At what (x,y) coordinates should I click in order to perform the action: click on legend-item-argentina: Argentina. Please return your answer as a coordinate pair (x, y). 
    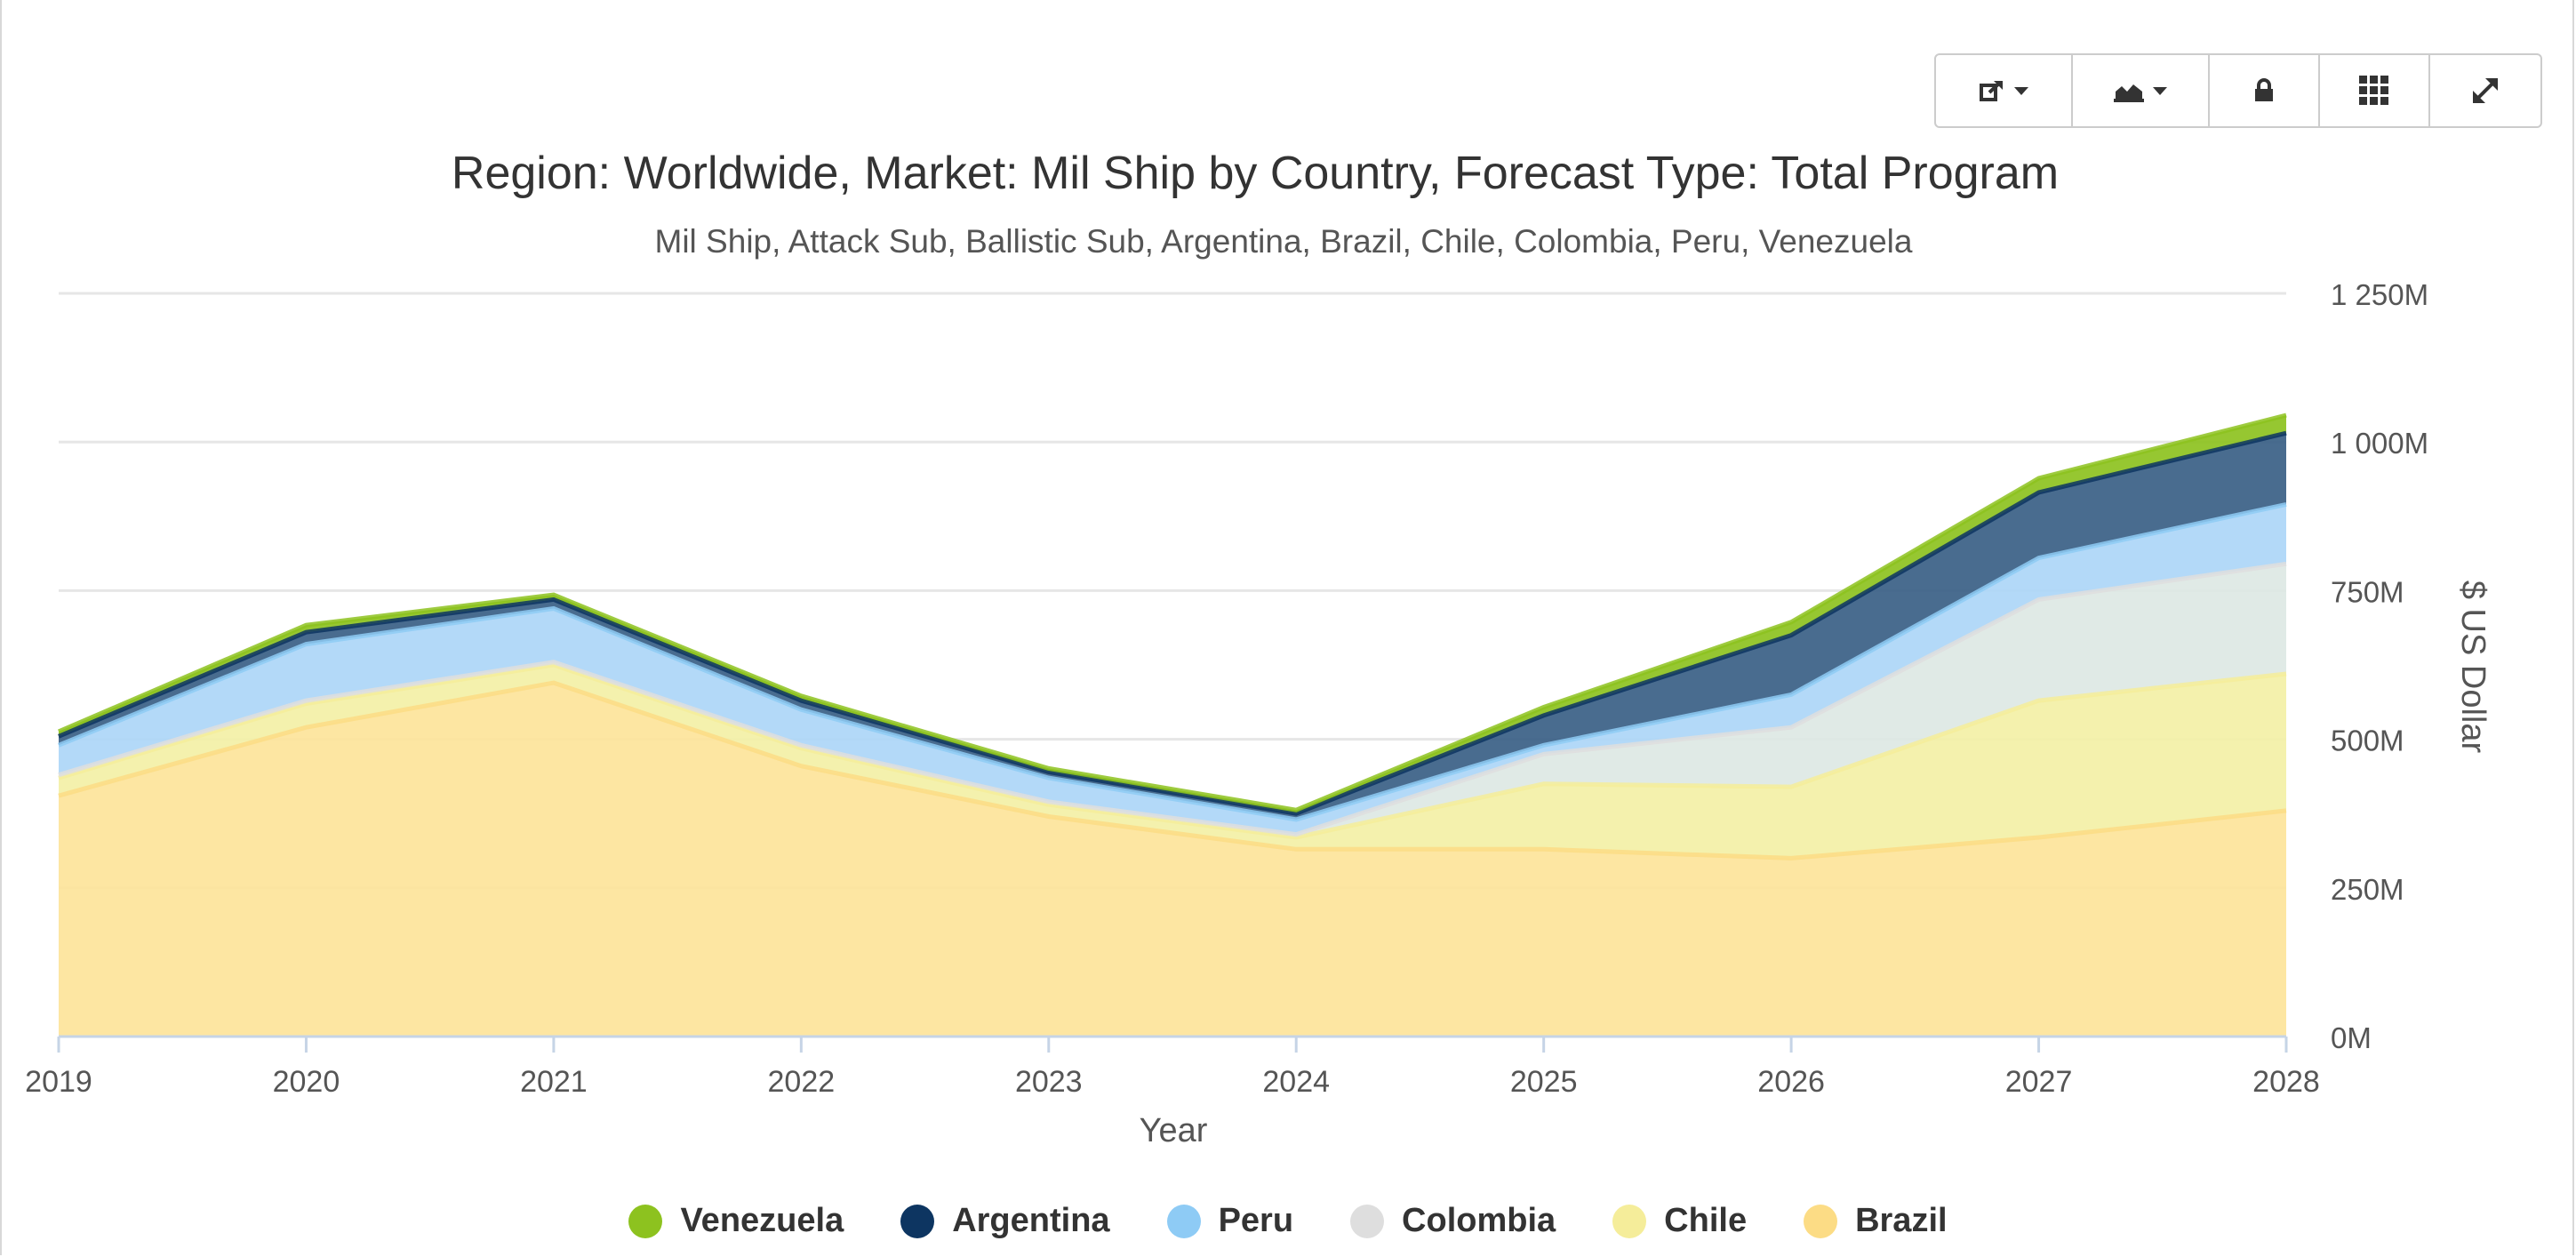
    Looking at the image, I should click on (1005, 1221).